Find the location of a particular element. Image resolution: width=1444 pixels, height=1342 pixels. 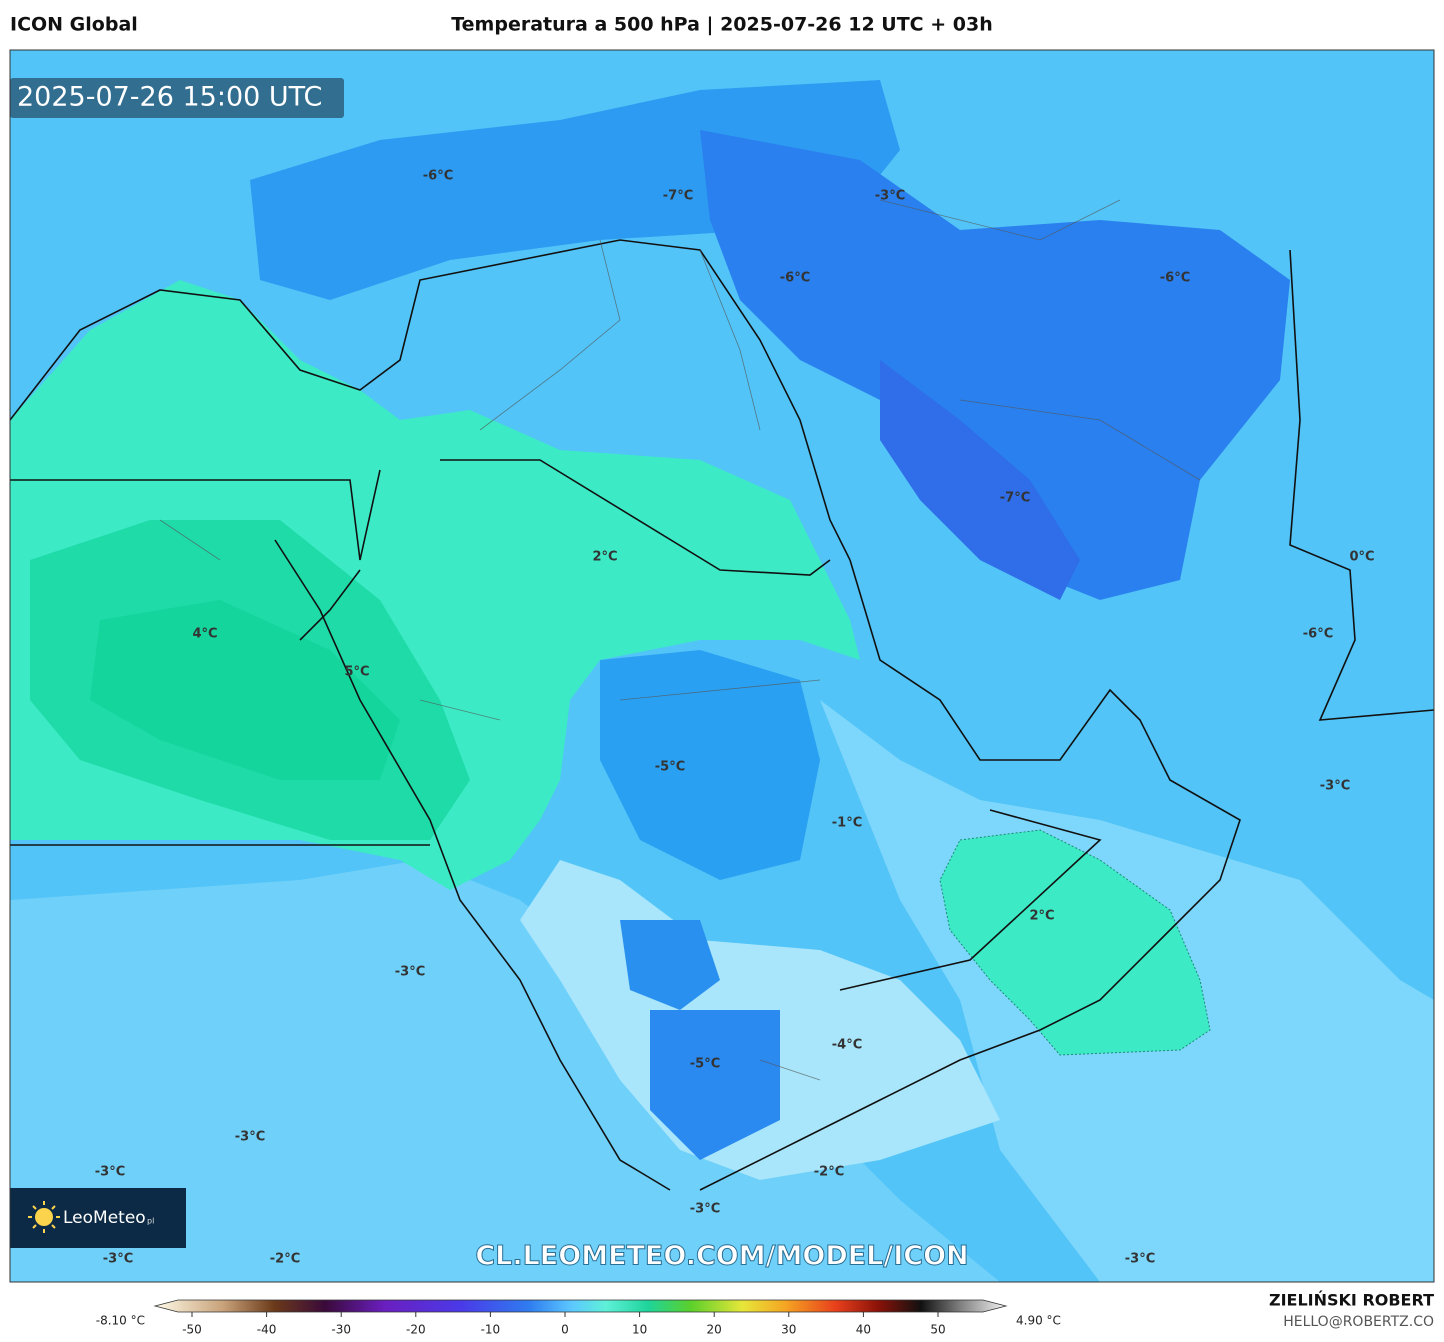

contour-label: 0°C is located at coordinates (1361, 557).